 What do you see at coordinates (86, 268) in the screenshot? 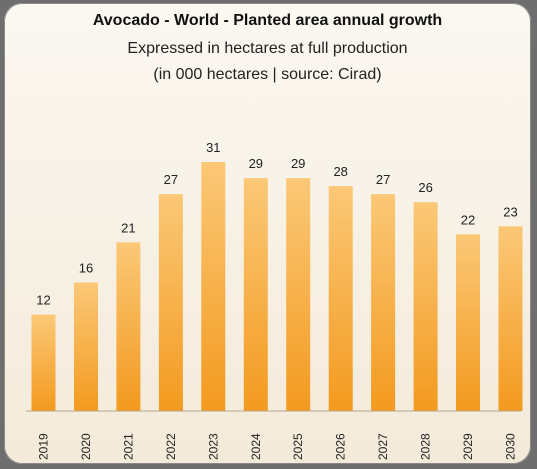
I see `data-label-2020: 16` at bounding box center [86, 268].